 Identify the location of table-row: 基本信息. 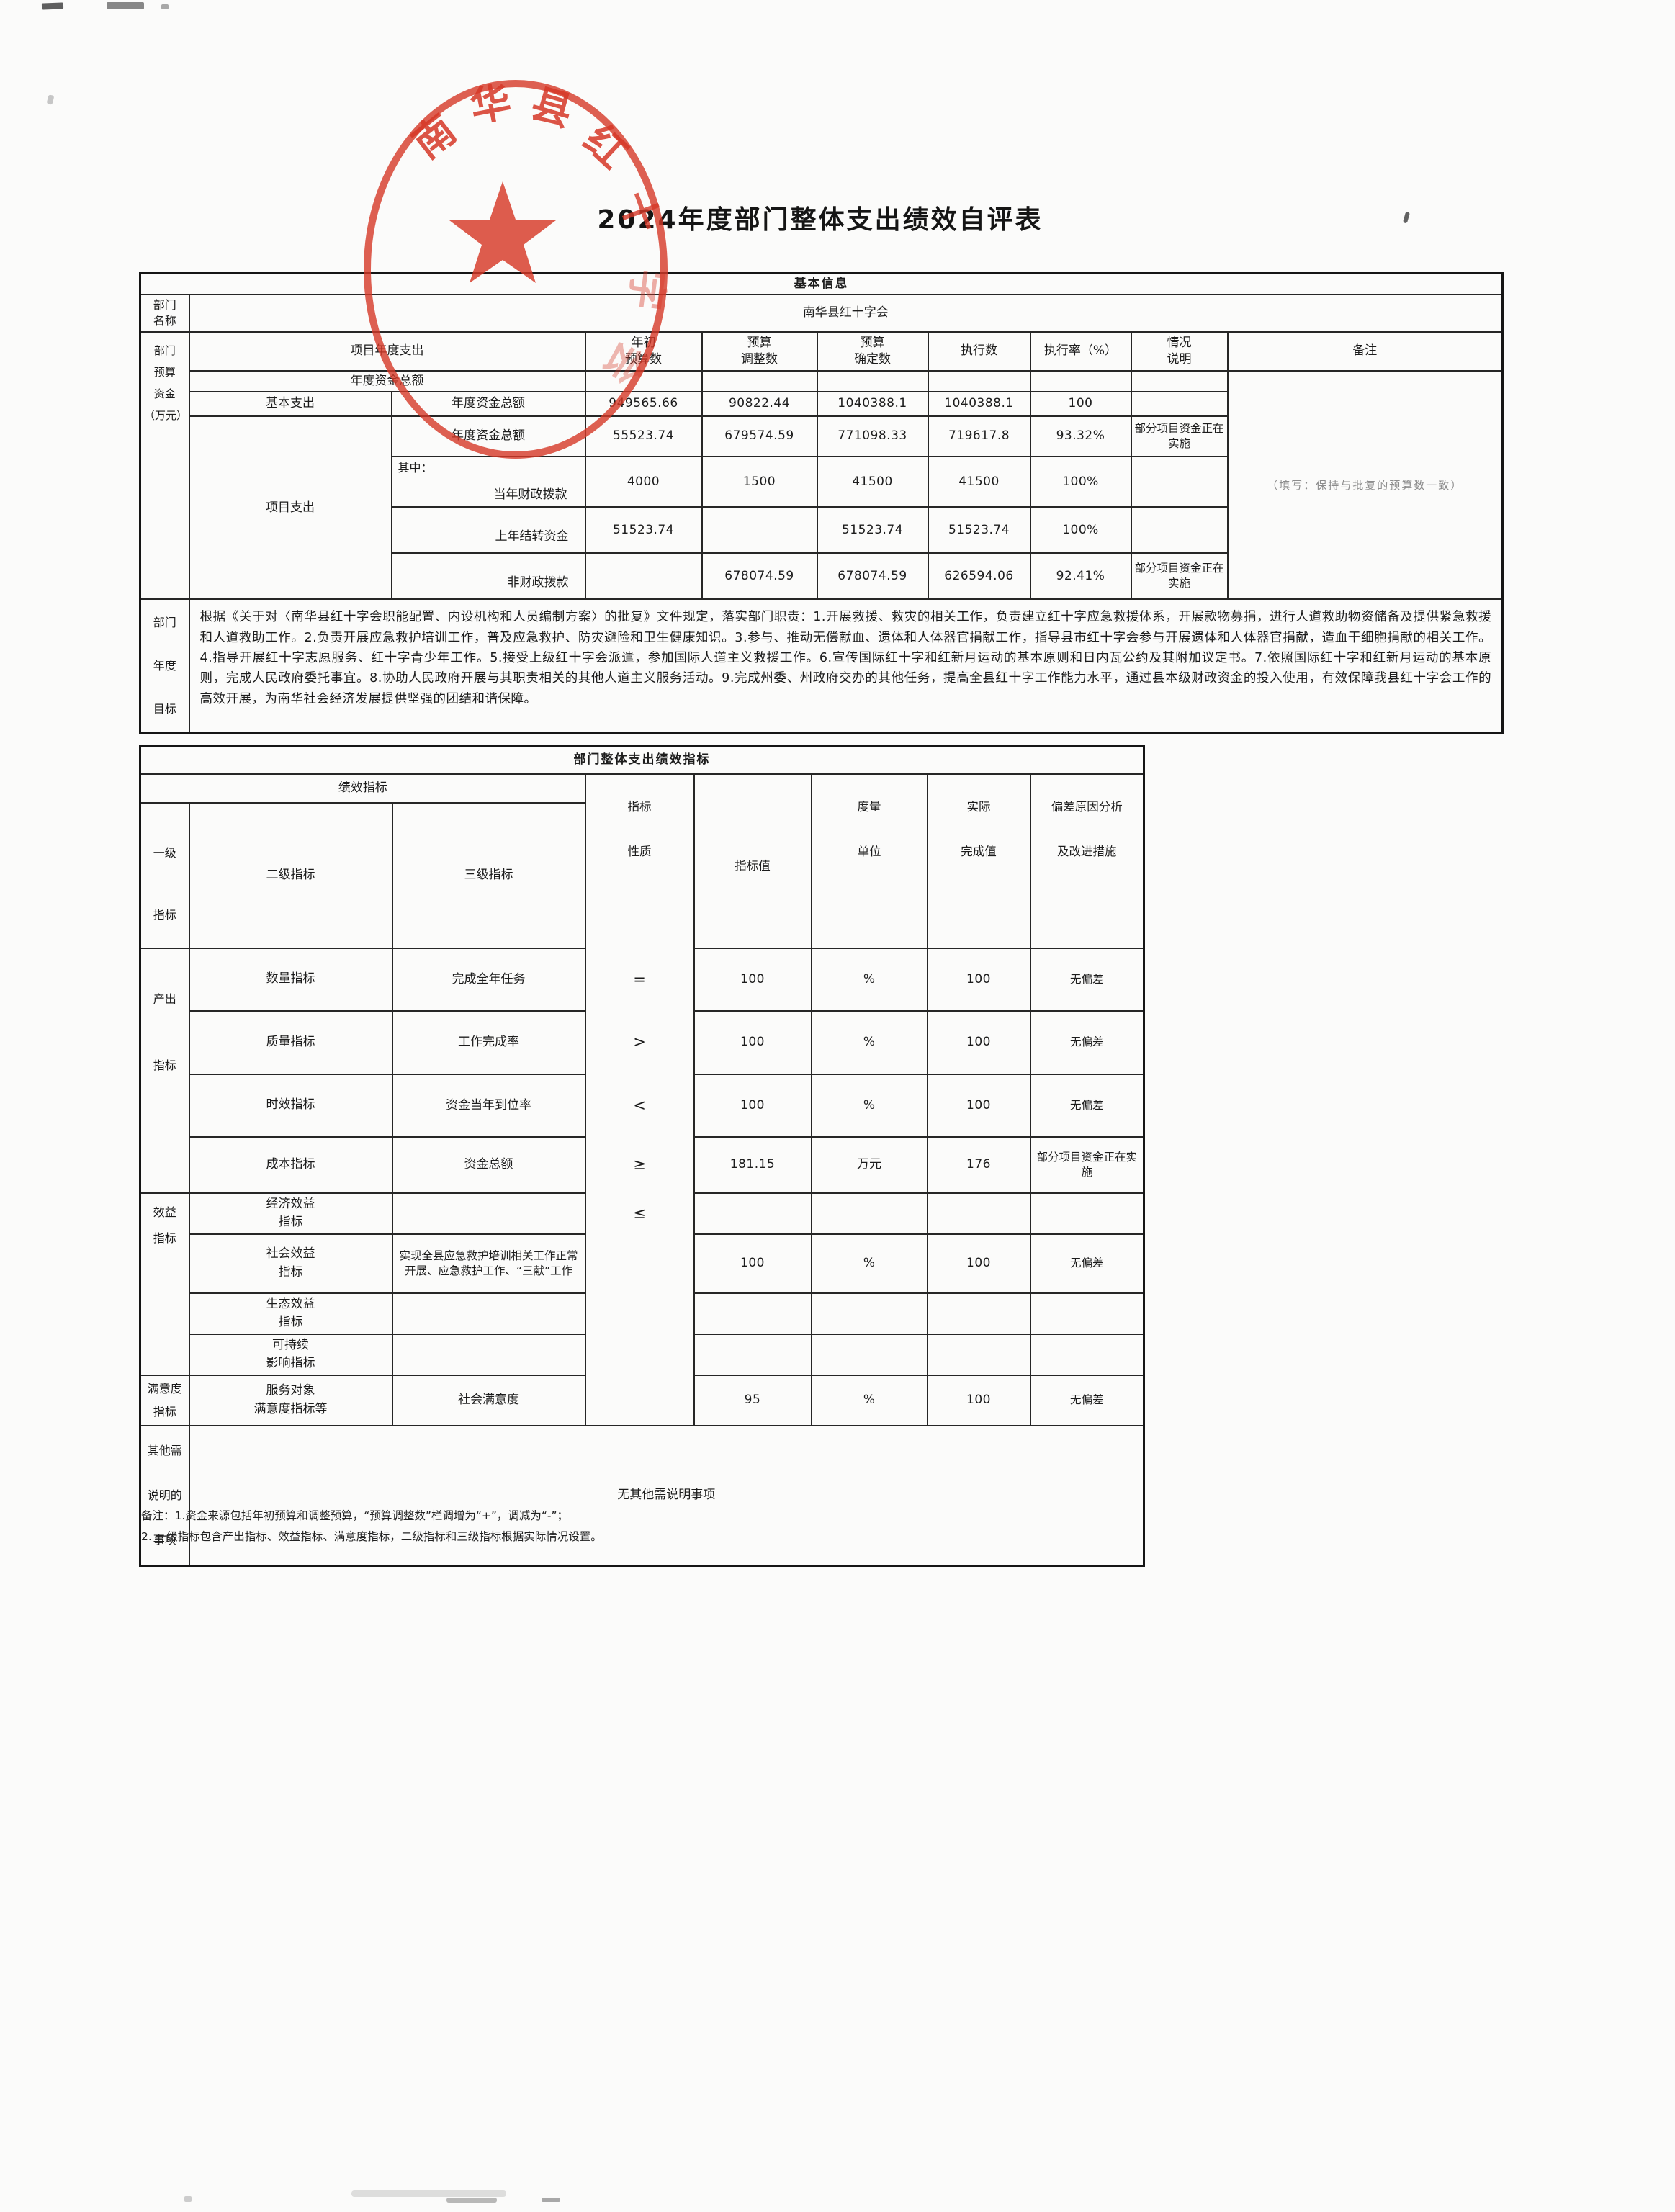
(821, 283).